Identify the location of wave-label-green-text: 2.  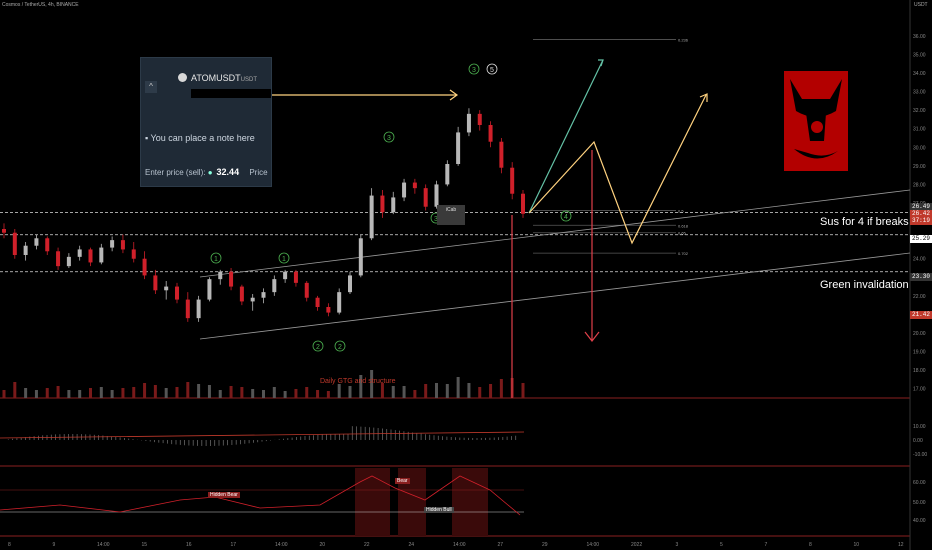
(340, 347).